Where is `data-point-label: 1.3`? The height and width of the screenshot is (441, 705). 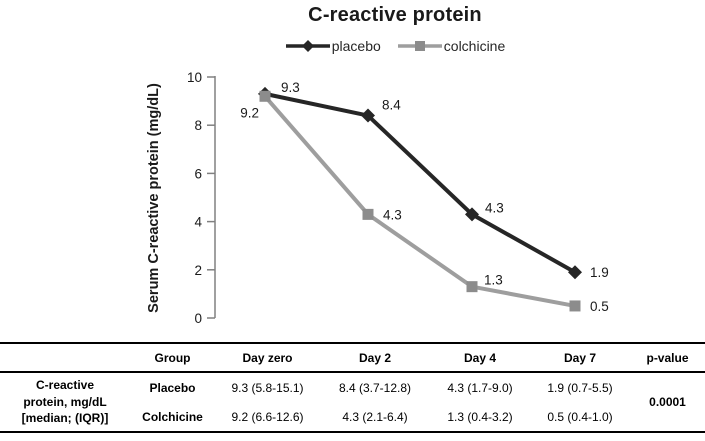
data-point-label: 1.3 is located at coordinates (493, 280).